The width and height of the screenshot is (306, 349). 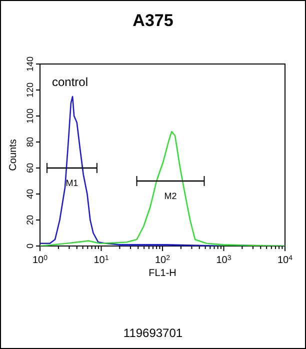 I want to click on y-tick-label: 40, so click(x=30, y=194).